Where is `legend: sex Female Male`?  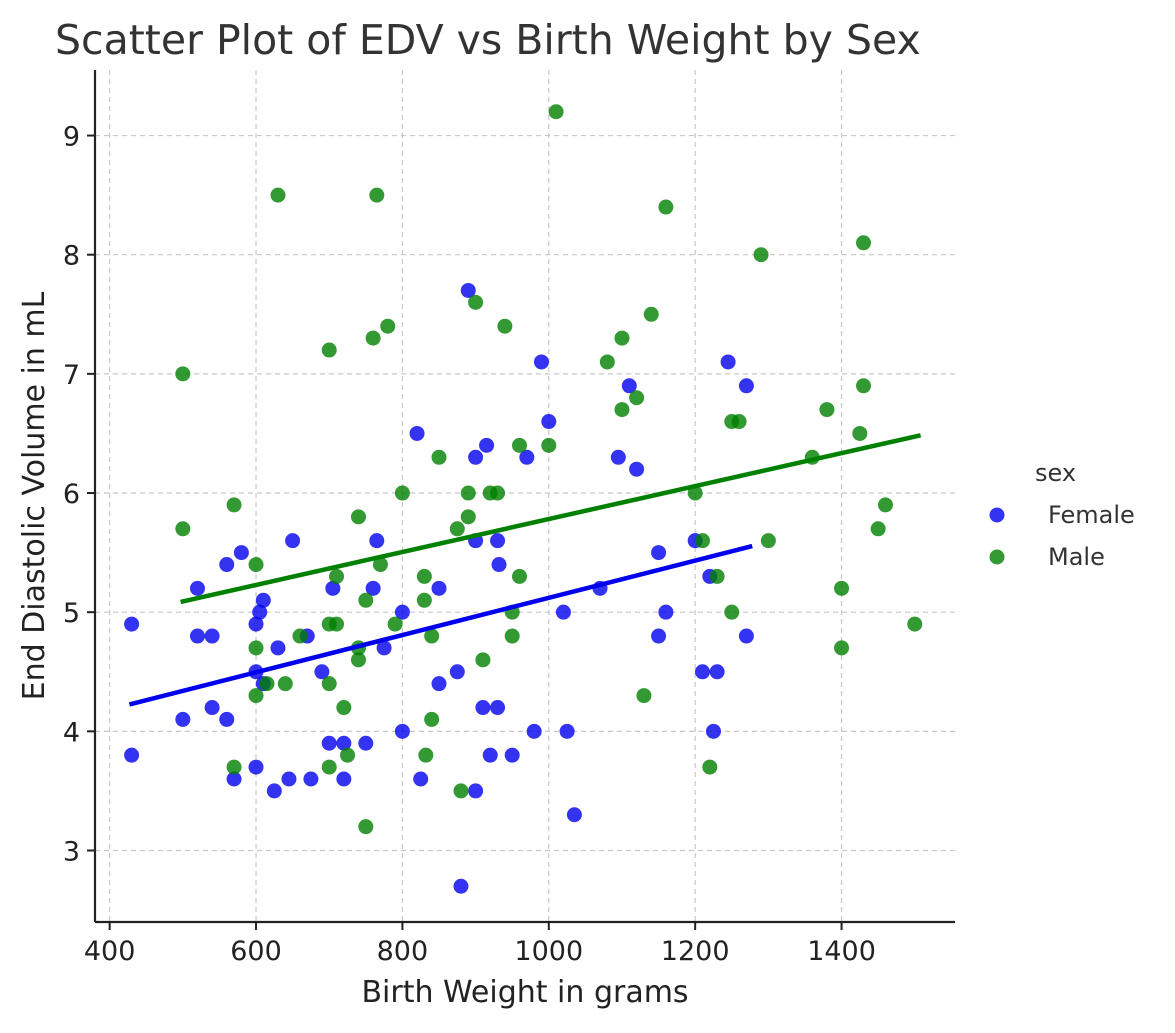
legend: sex Female Male is located at coordinates (1062, 515).